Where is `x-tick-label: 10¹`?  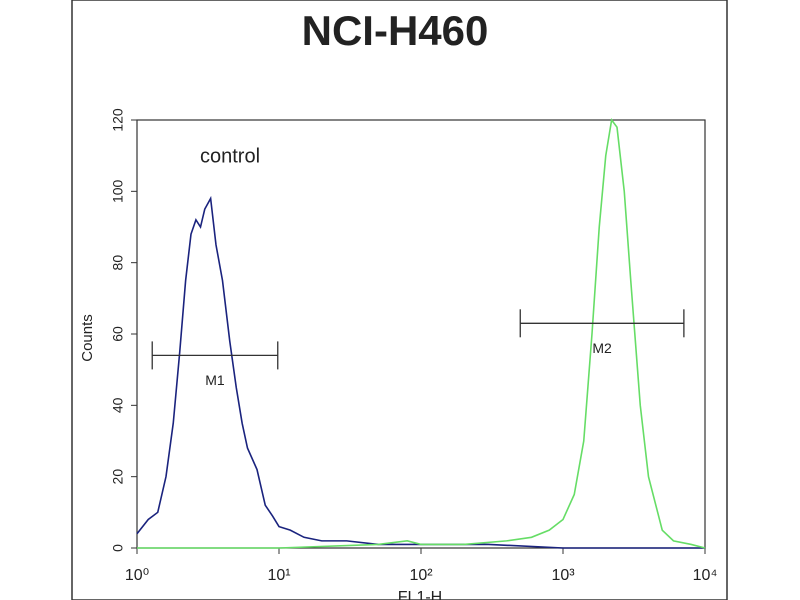 x-tick-label: 10¹ is located at coordinates (278, 575).